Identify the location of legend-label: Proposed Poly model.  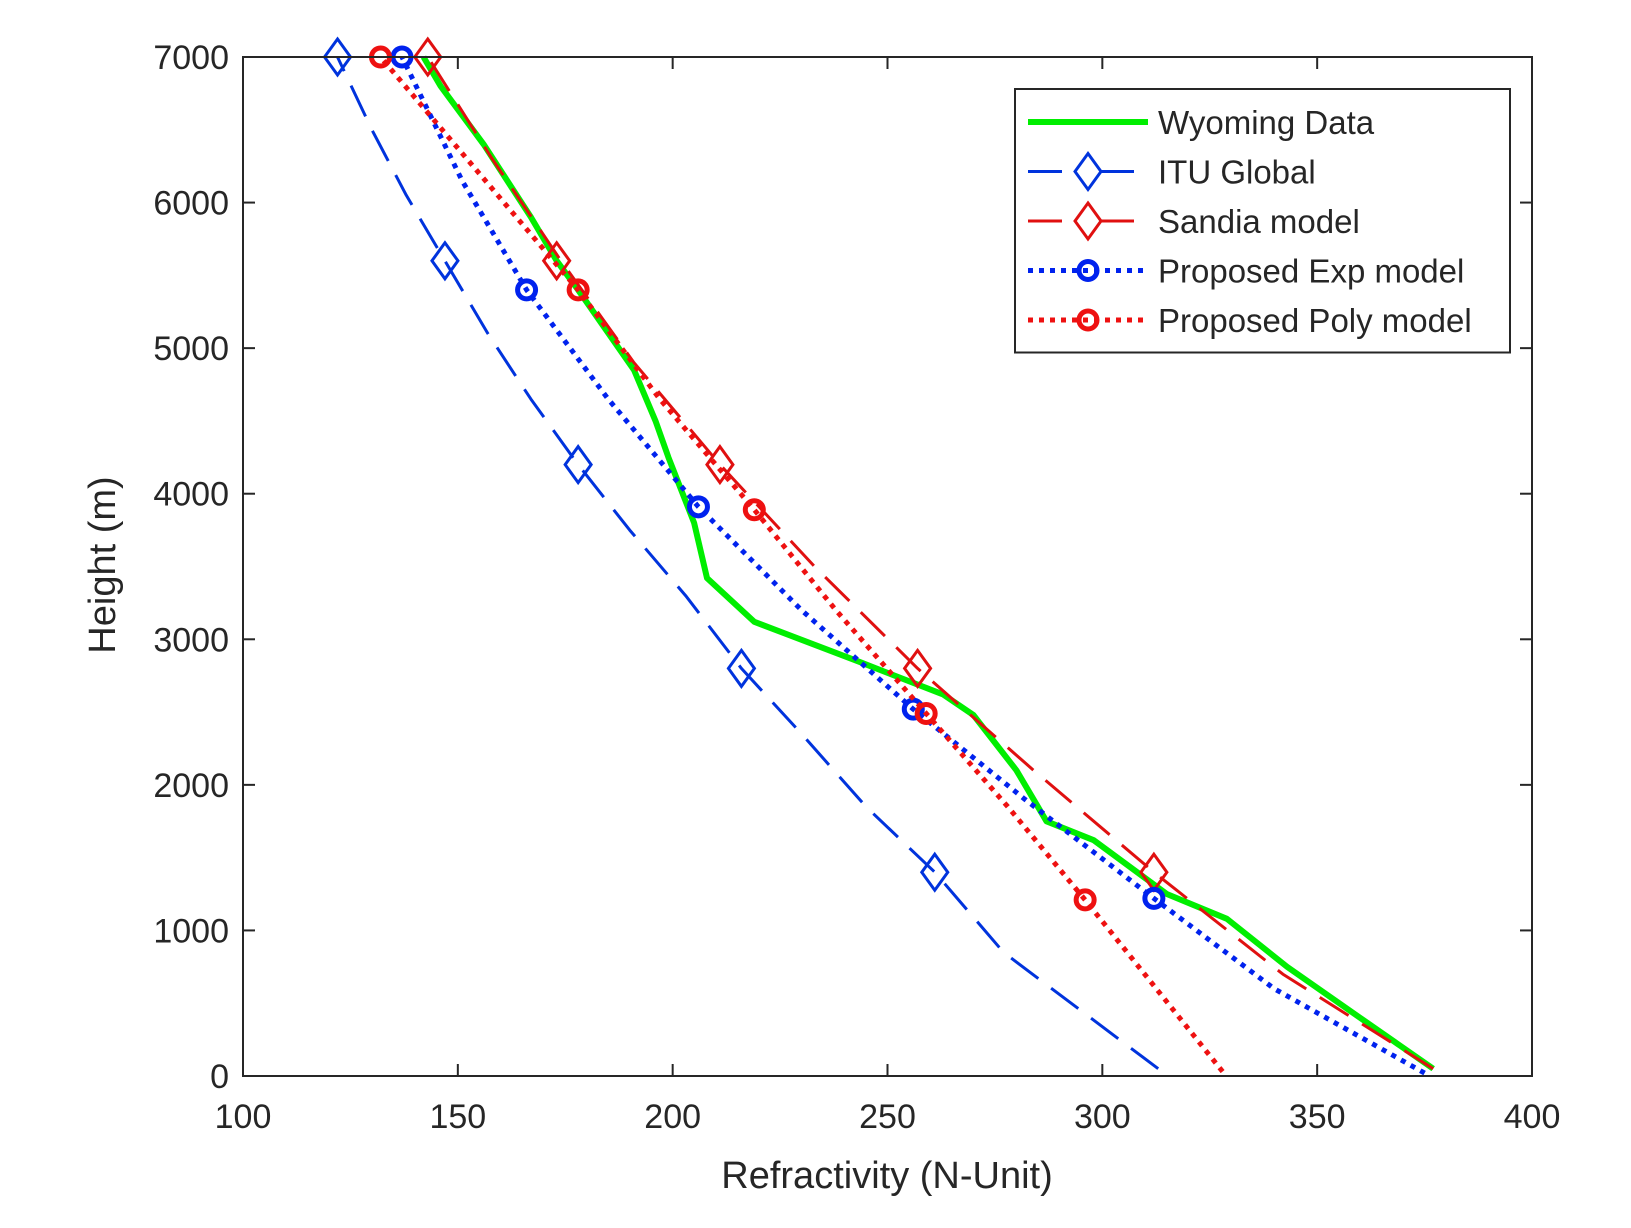
(1315, 320).